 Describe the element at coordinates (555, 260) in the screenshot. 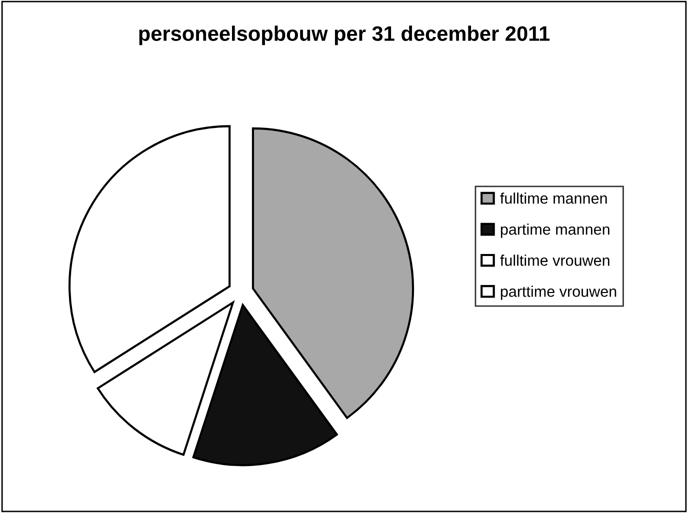

I see `legend-label: fulltime vrouwen` at that location.